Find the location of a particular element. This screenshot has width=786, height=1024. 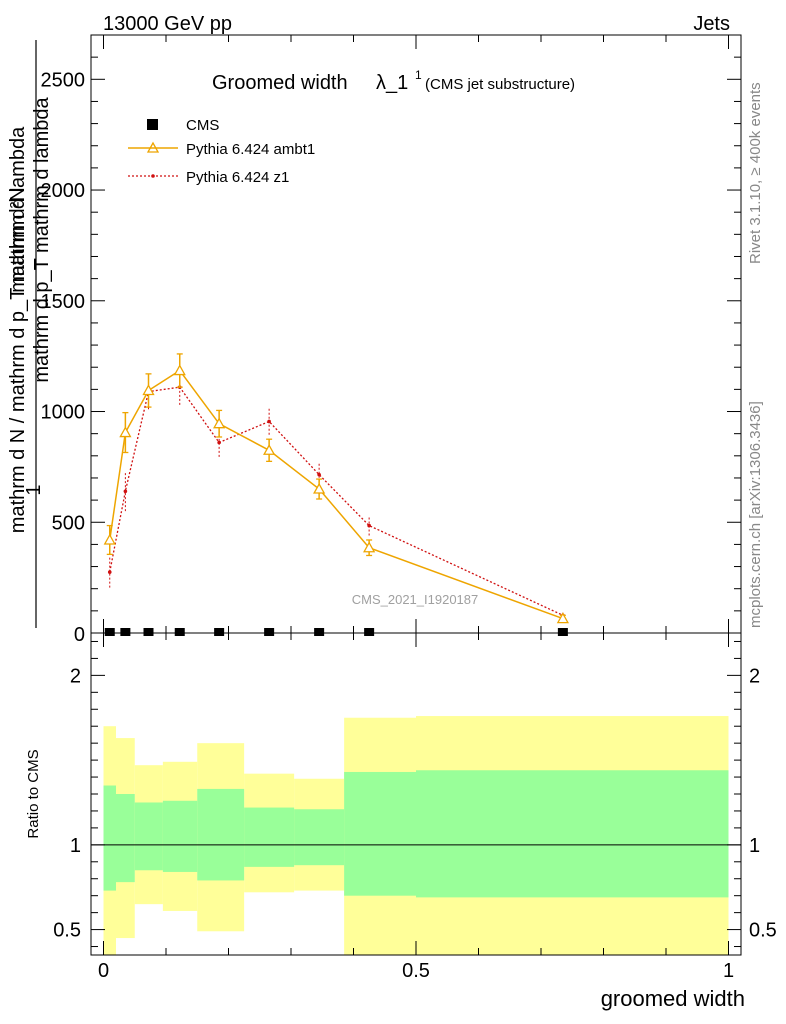

main-ytick-label: 2500 is located at coordinates (63, 80).